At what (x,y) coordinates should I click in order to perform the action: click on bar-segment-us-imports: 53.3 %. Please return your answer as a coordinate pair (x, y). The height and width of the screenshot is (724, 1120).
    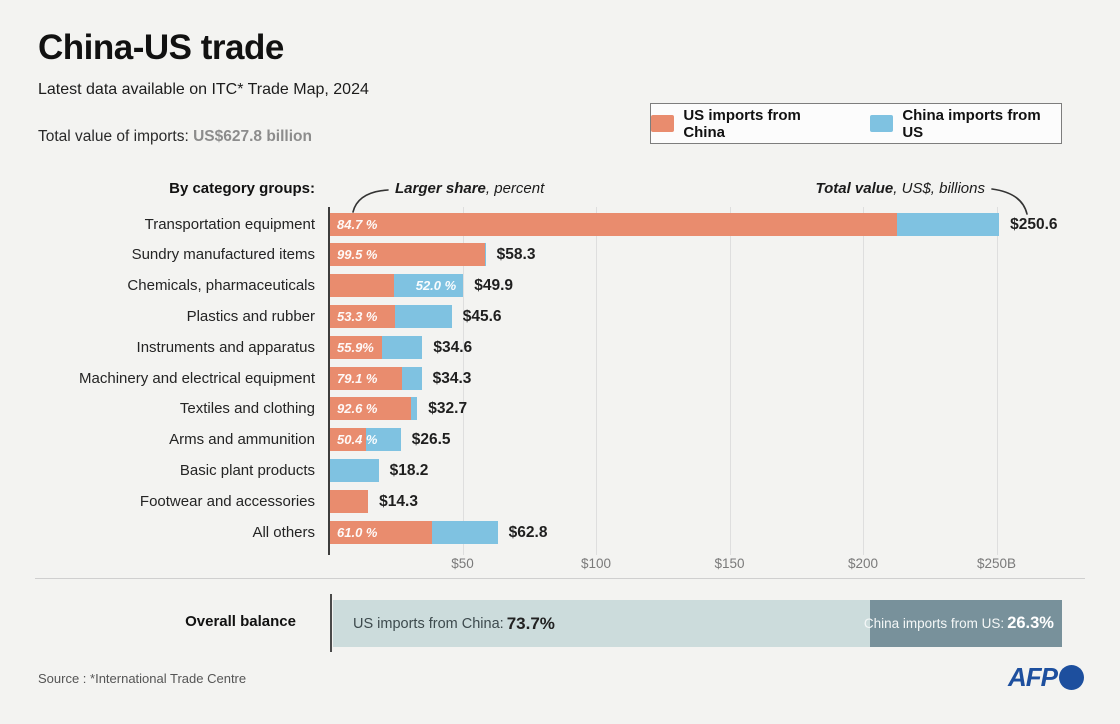
    Looking at the image, I should click on (362, 316).